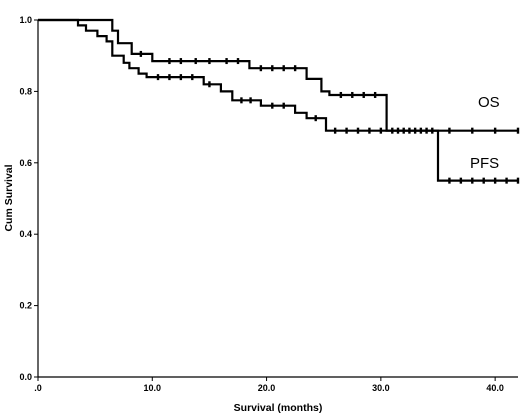  What do you see at coordinates (9, 197) in the screenshot?
I see `y-axis-title: Cum Survival` at bounding box center [9, 197].